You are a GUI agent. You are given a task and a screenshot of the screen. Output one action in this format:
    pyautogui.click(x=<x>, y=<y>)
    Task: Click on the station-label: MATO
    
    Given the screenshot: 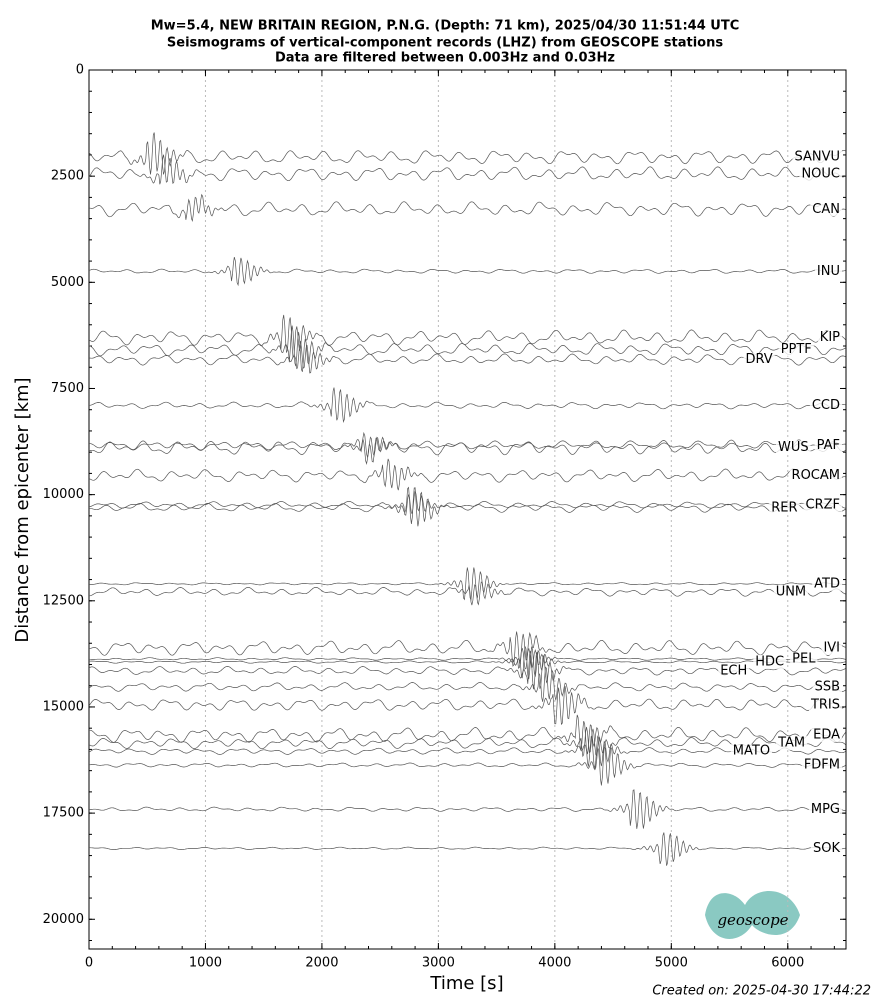 What is the action you would take?
    pyautogui.click(x=751, y=751)
    